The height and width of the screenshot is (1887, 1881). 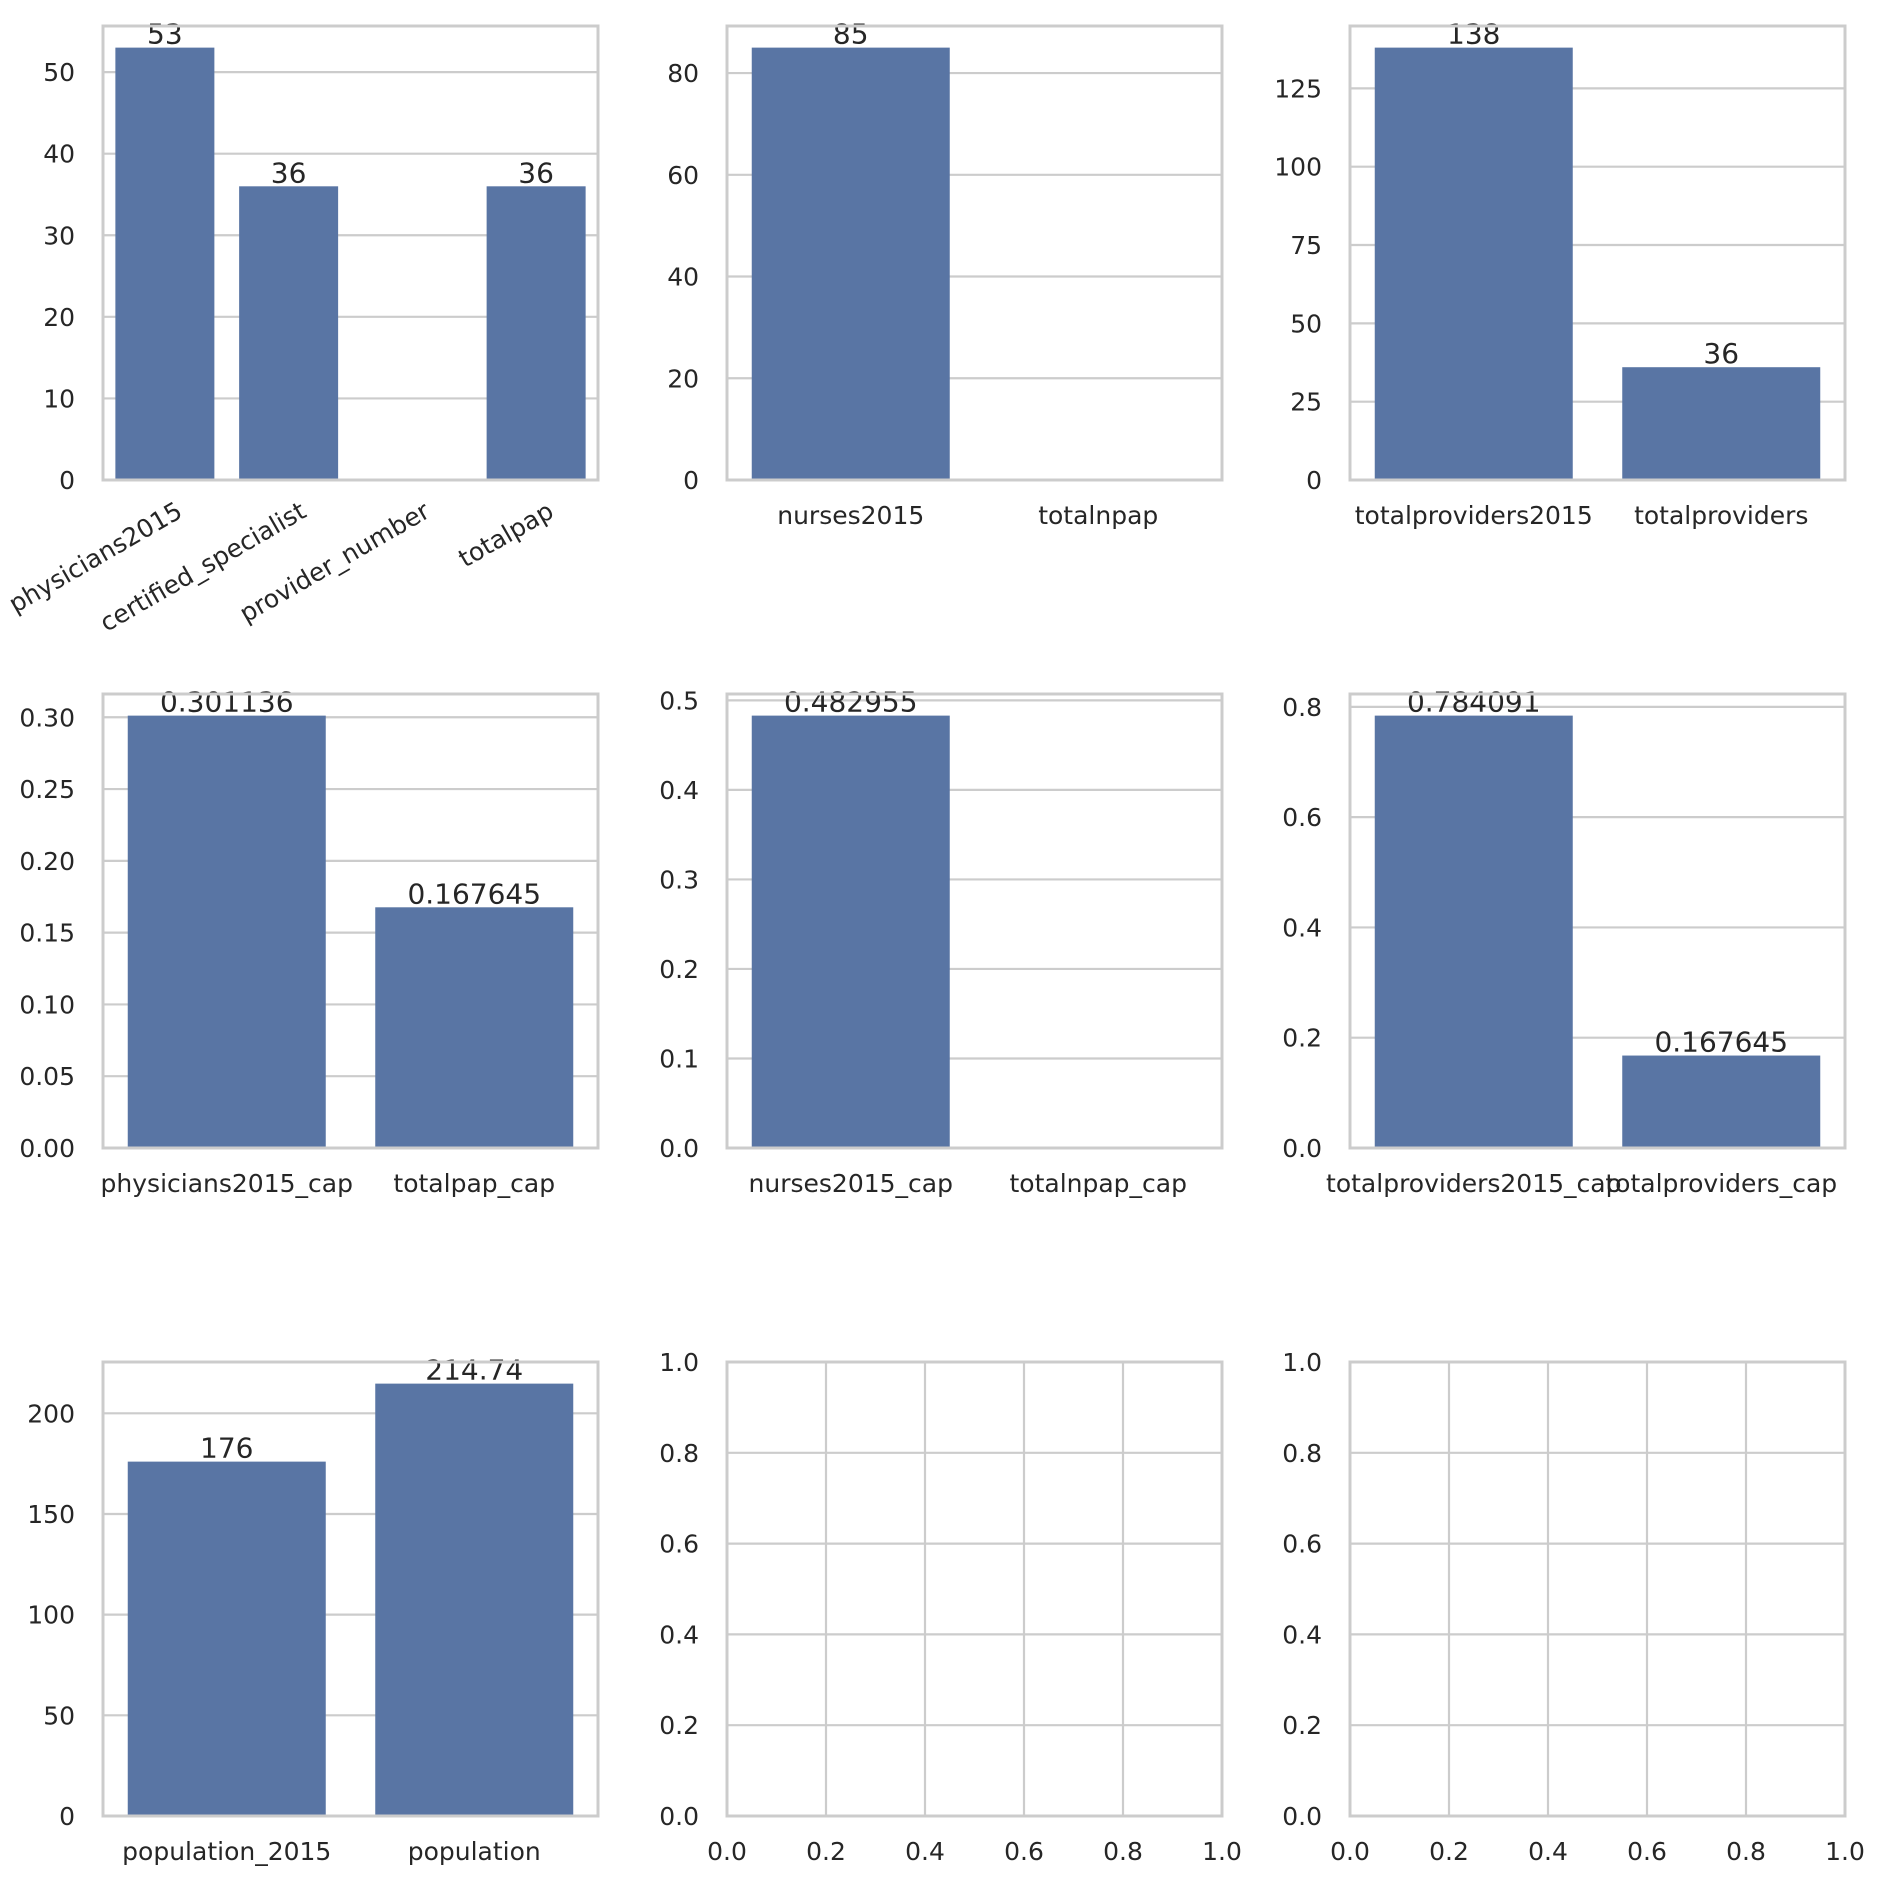 I want to click on y-tick-label: 0.3, so click(x=679, y=879).